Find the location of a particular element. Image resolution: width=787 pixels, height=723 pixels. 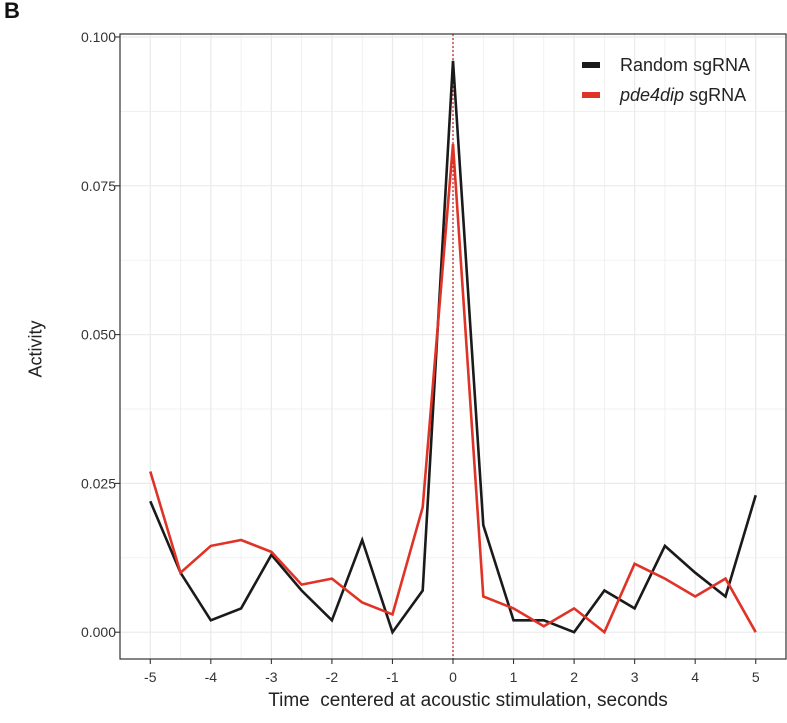

x-tick-label: -1 is located at coordinates (392, 677).